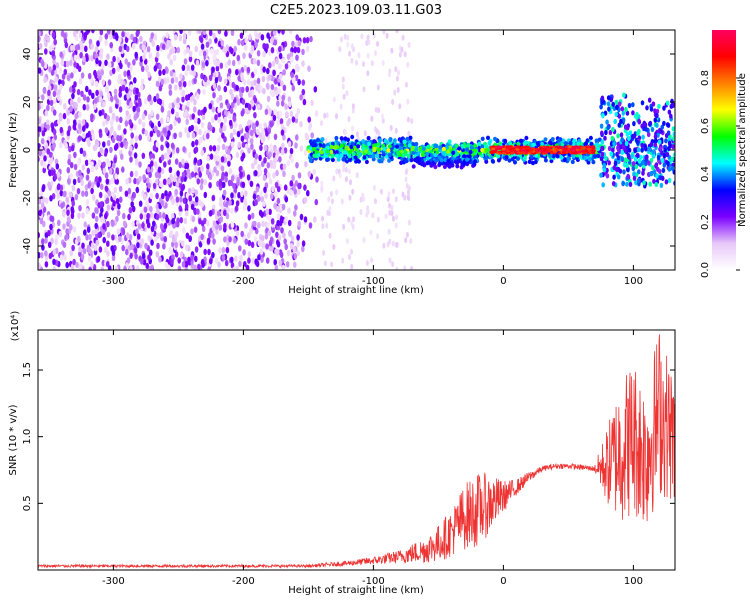  I want to click on y-tick-label: 0.5, so click(27, 503).